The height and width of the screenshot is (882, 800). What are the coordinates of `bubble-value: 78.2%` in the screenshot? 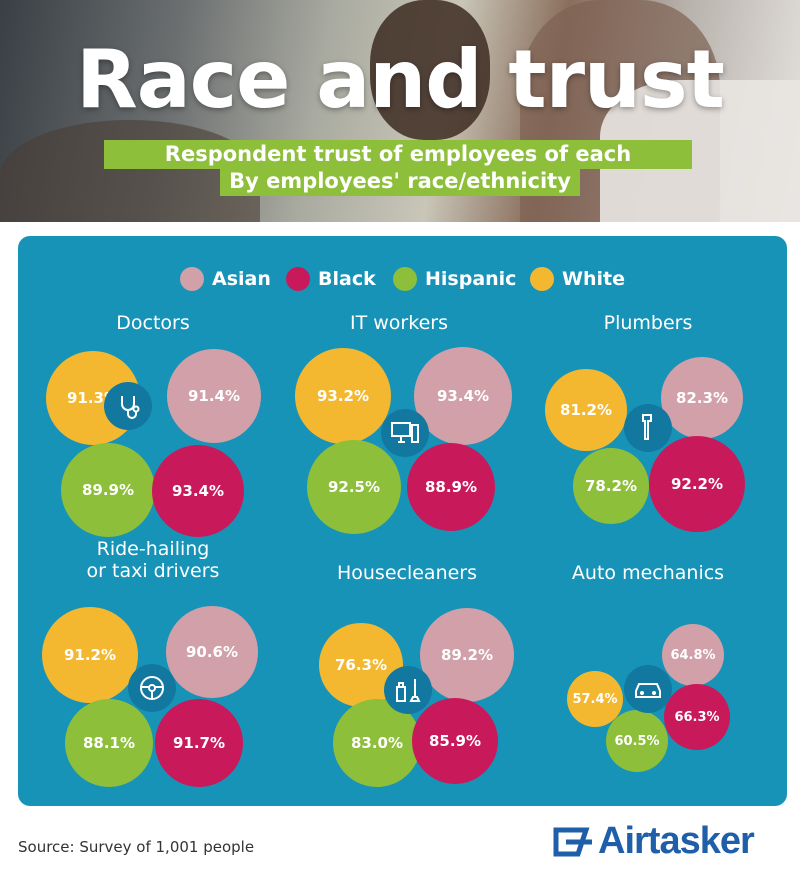 It's located at (611, 486).